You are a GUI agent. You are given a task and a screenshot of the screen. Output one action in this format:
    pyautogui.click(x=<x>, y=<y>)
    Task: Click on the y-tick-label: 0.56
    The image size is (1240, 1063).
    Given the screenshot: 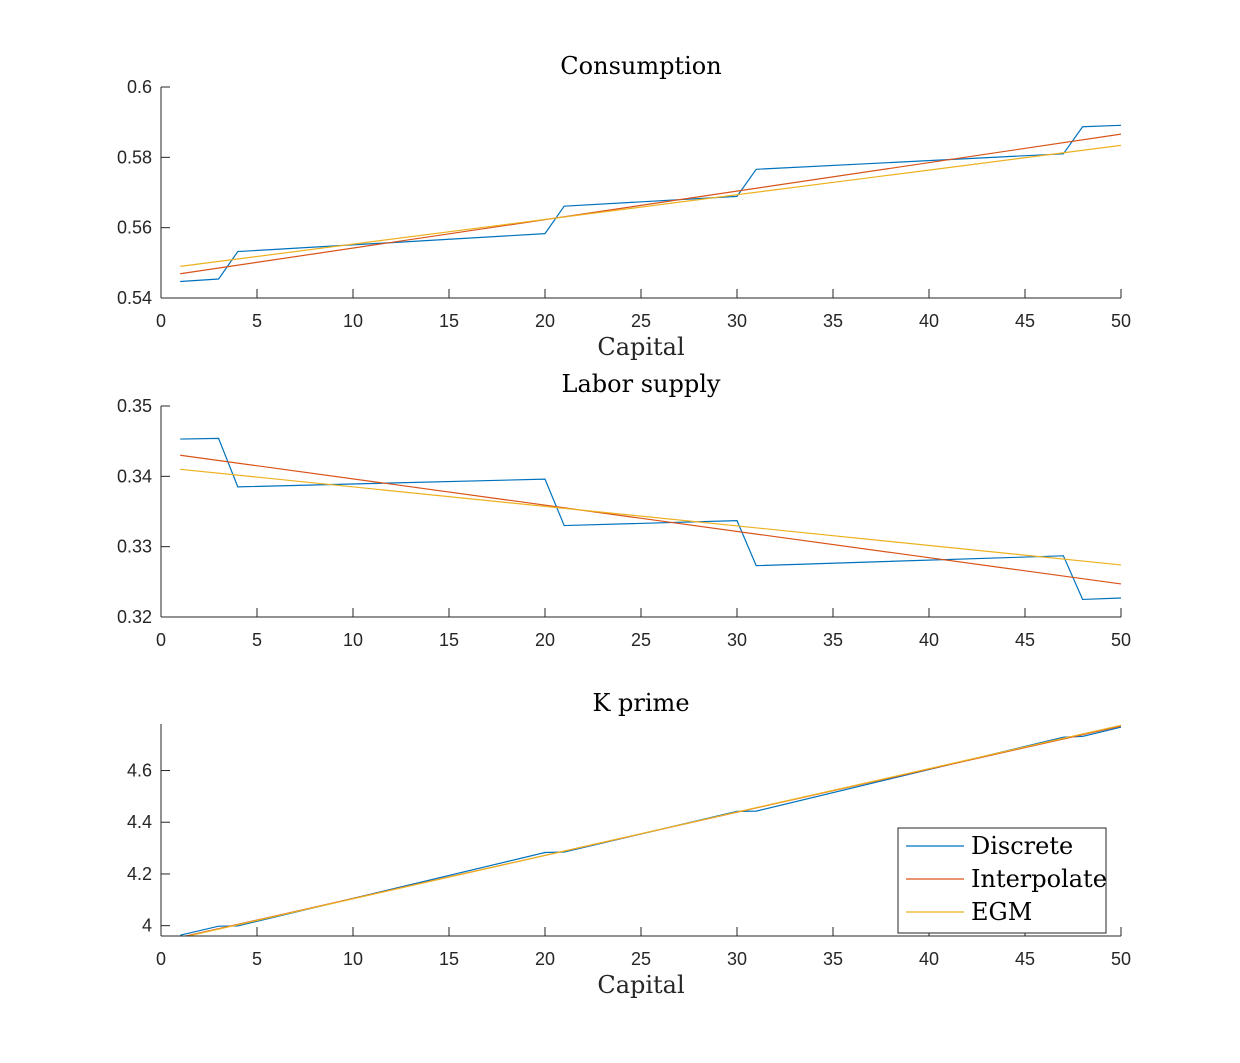 What is the action you would take?
    pyautogui.click(x=134, y=228)
    